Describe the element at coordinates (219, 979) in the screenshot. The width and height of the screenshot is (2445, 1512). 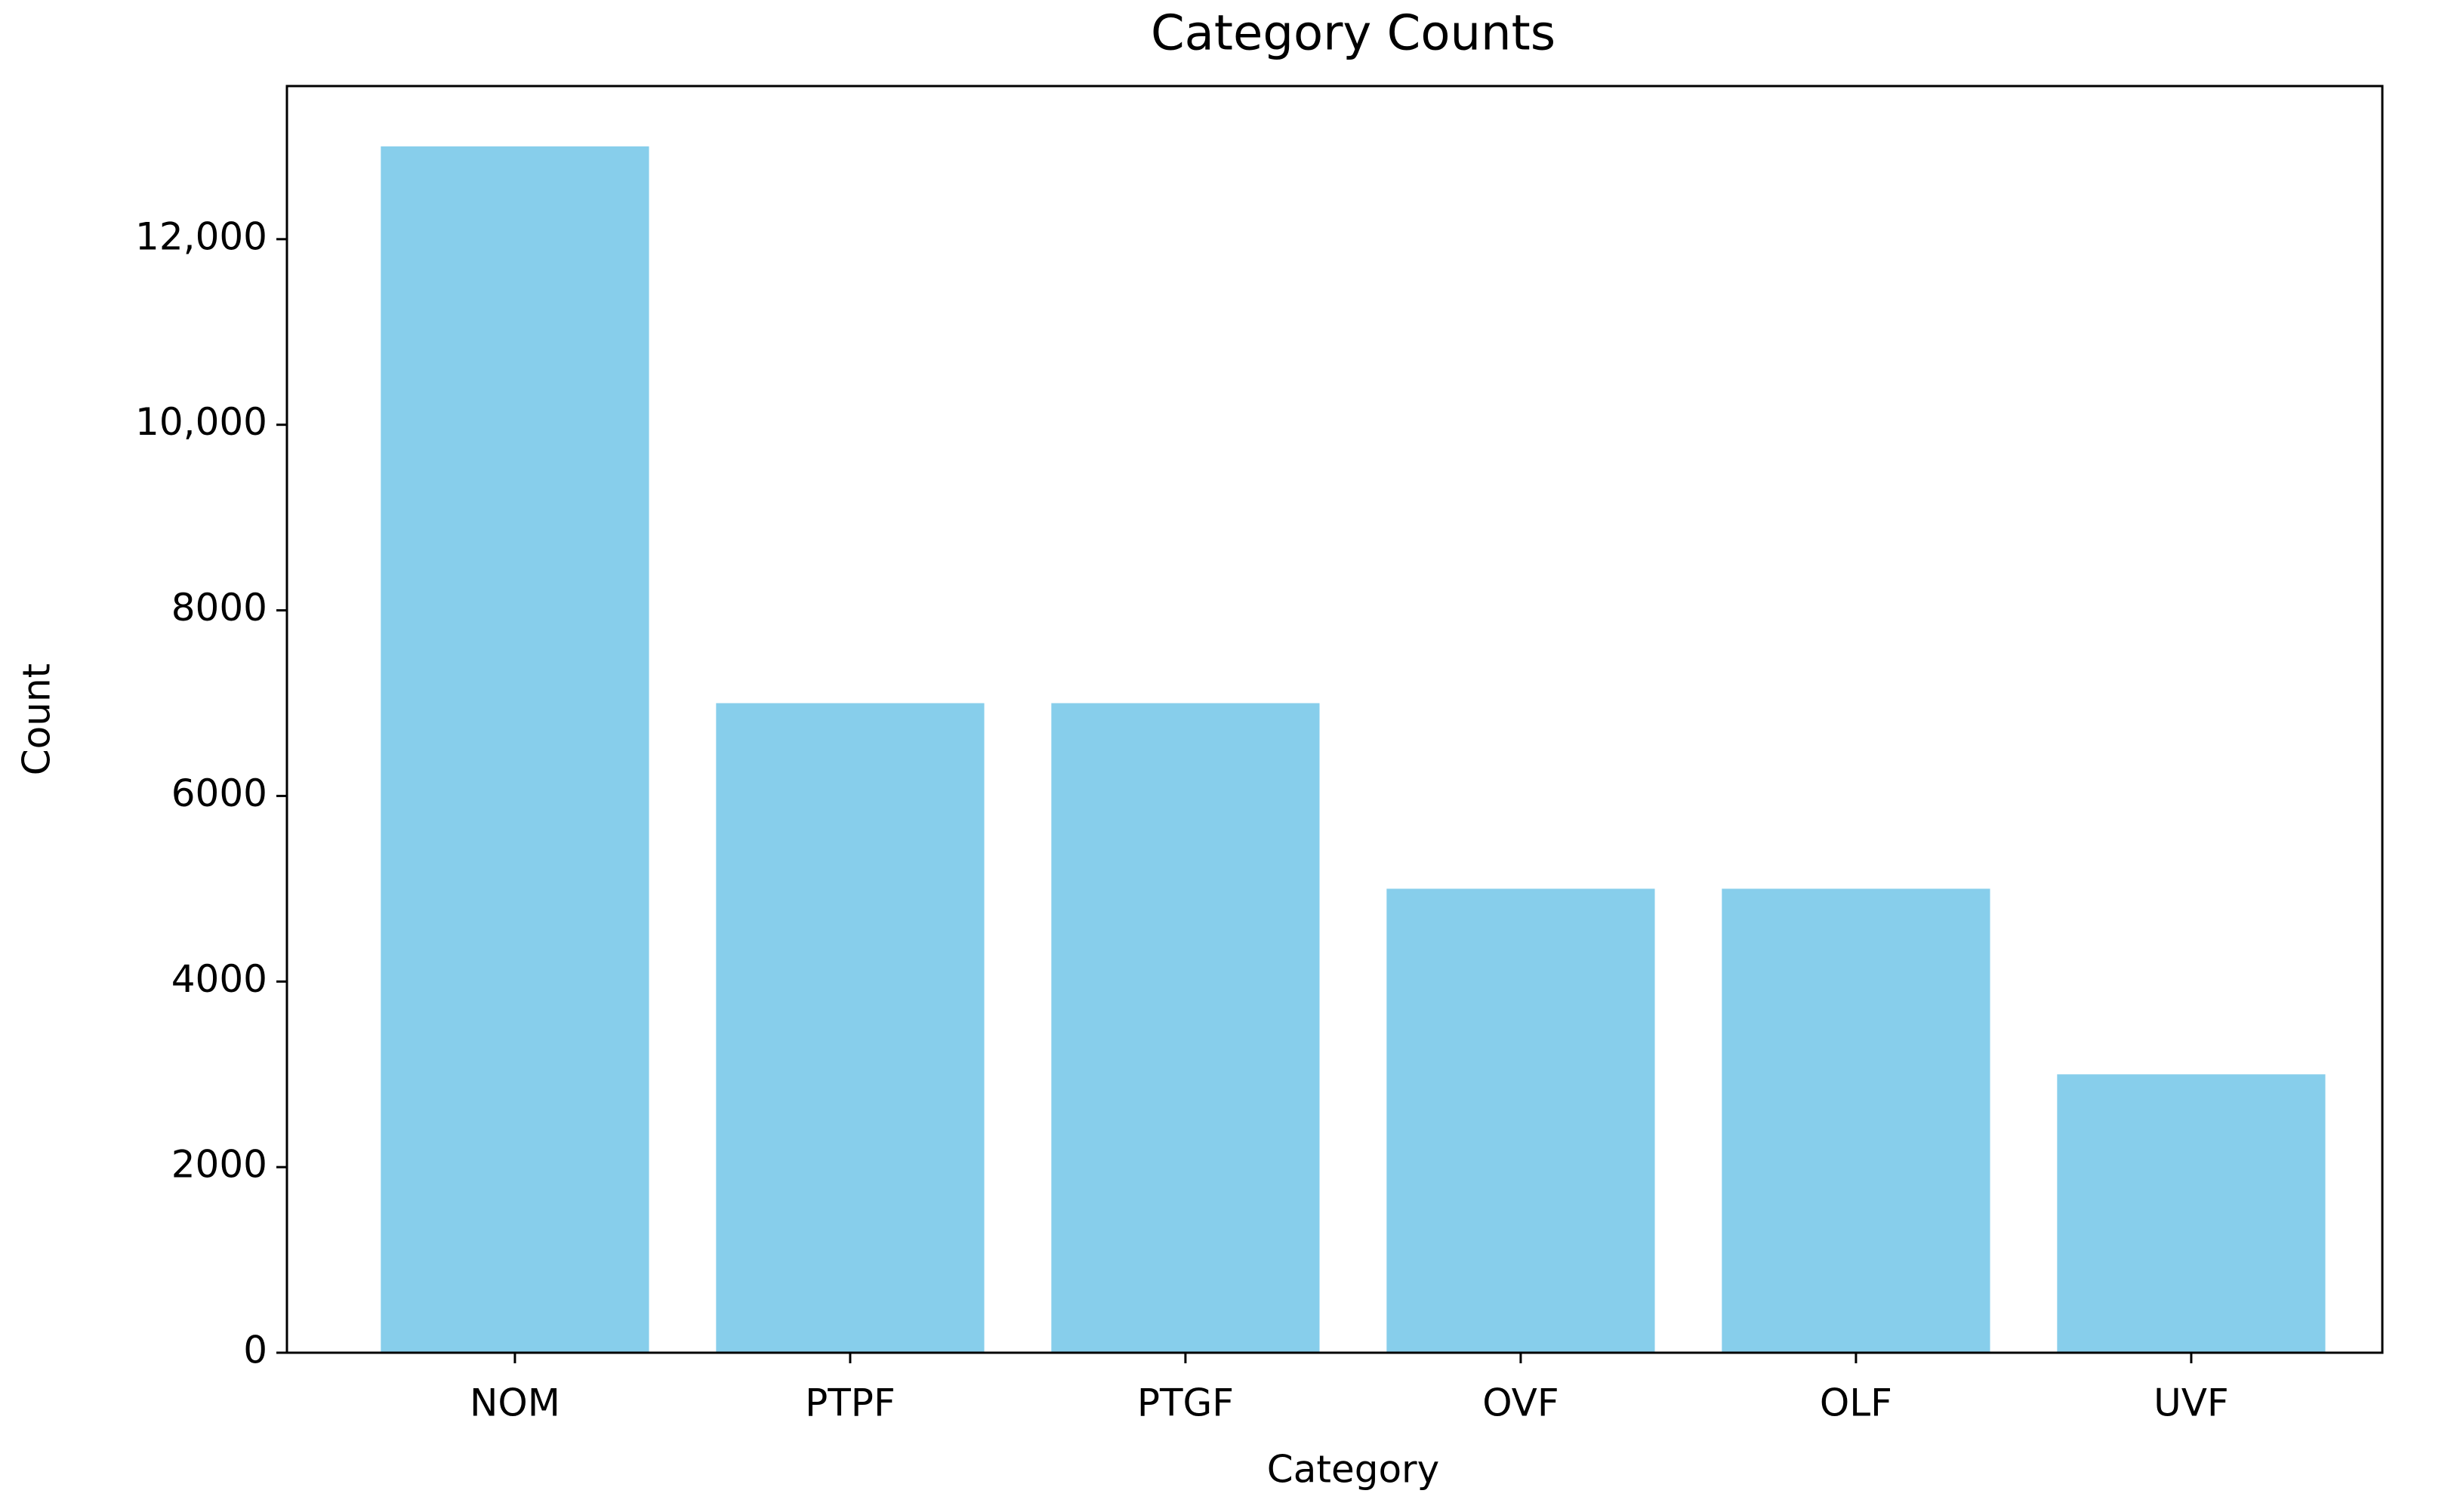
I see `y-tick-label: 4000` at that location.